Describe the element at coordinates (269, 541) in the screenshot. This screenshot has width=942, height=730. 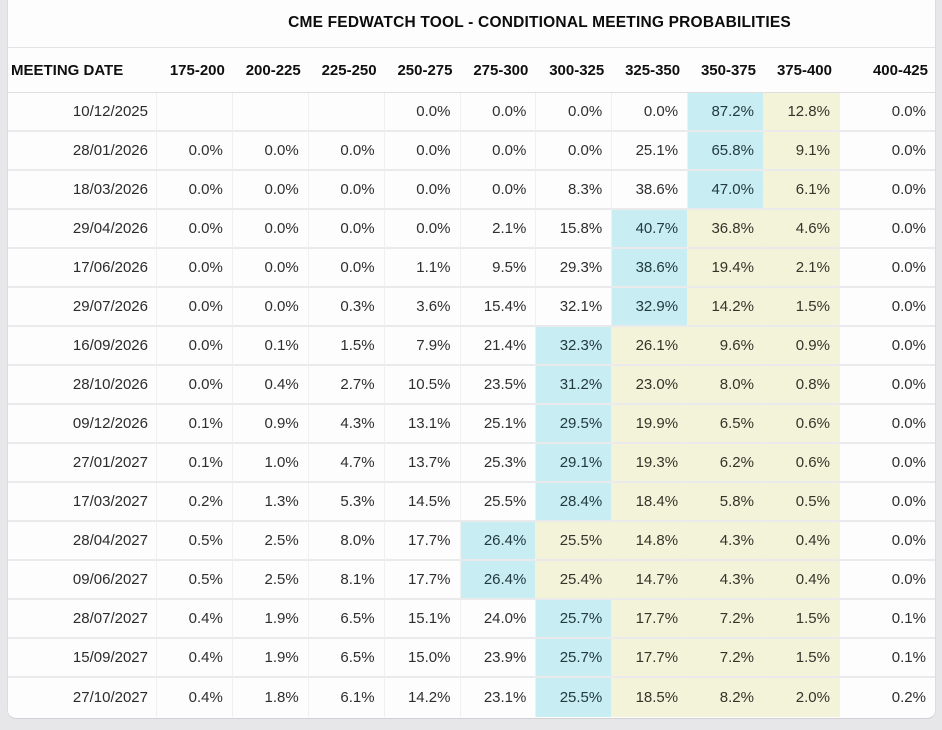
I see `probability-cell: 2.5%` at that location.